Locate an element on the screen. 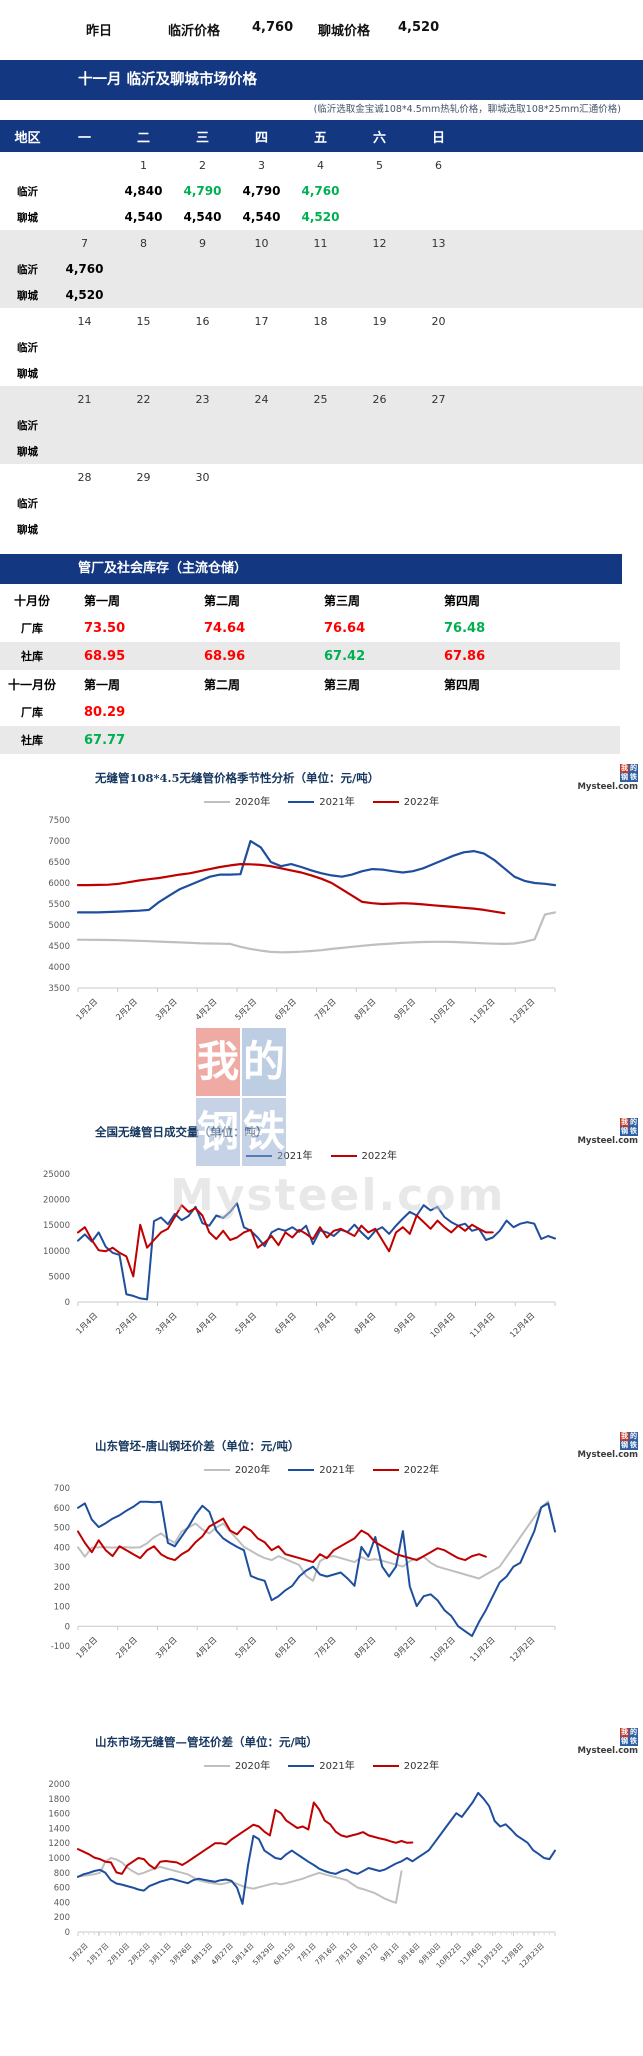  y-tick-label: 1200 is located at coordinates (59, 1844).